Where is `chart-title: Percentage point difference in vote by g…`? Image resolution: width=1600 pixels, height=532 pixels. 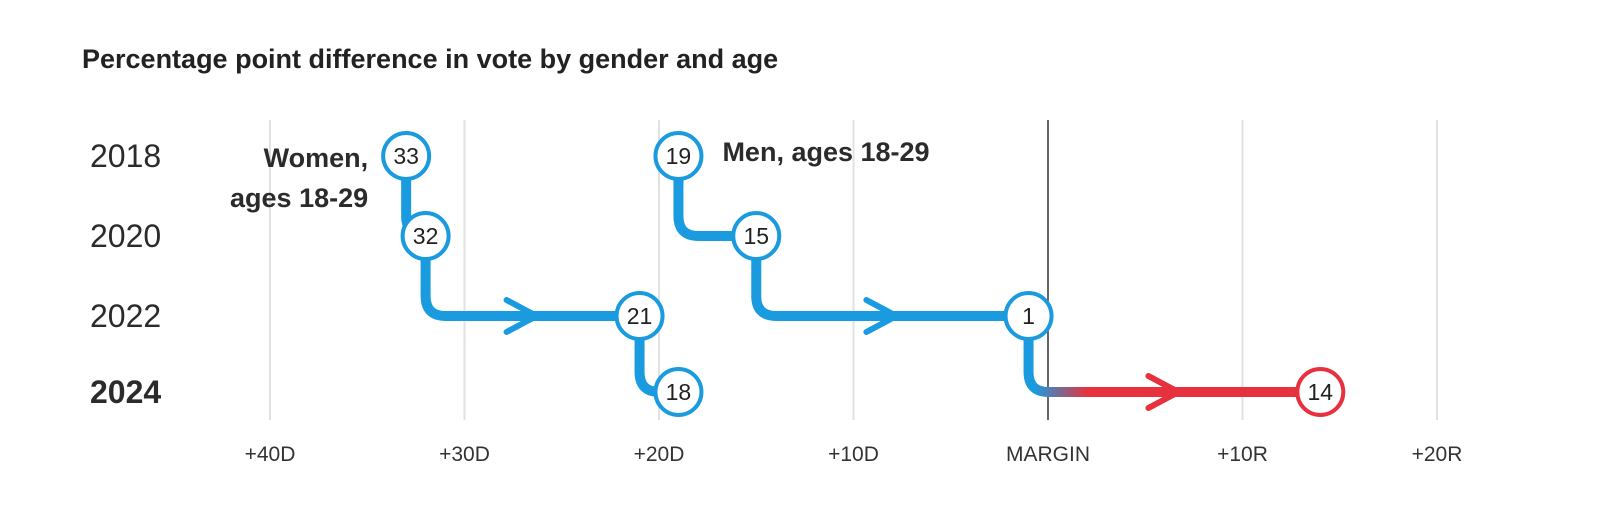 chart-title: Percentage point difference in vote by g… is located at coordinates (430, 59).